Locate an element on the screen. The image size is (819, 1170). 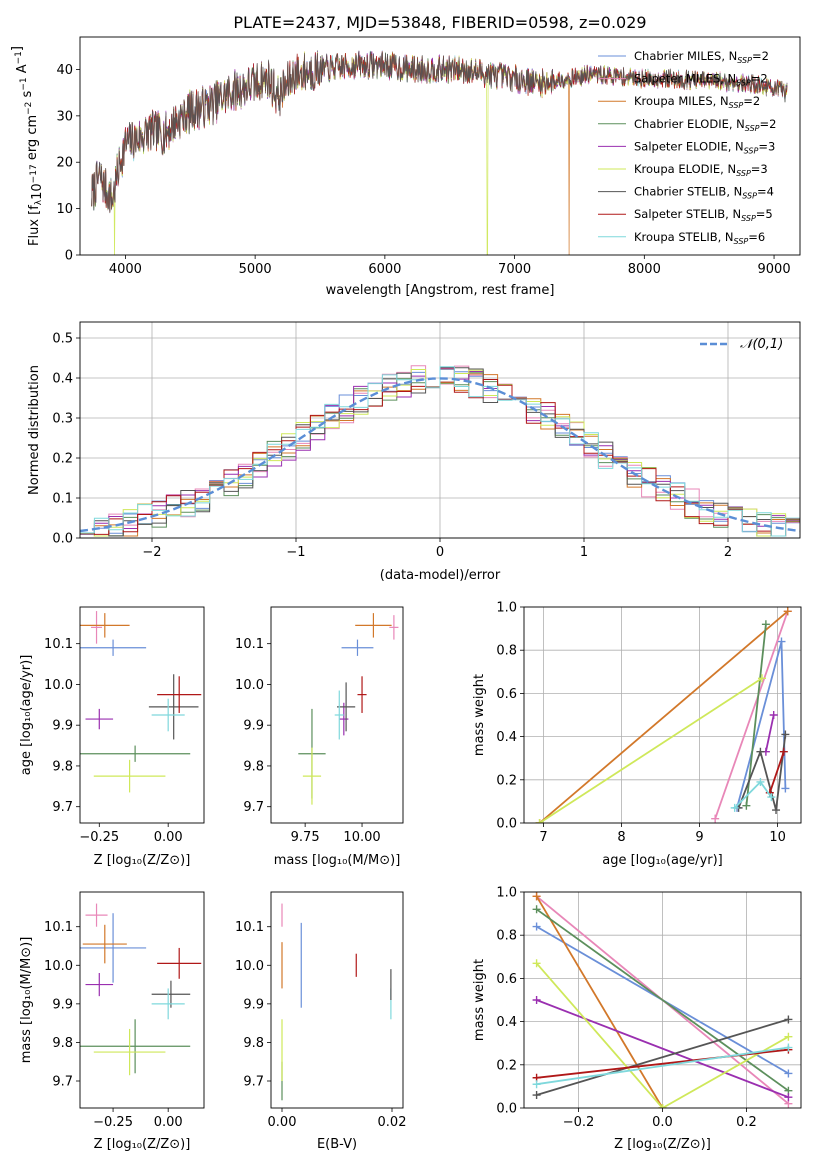
x-tick-label: 8000 is located at coordinates (644, 269).